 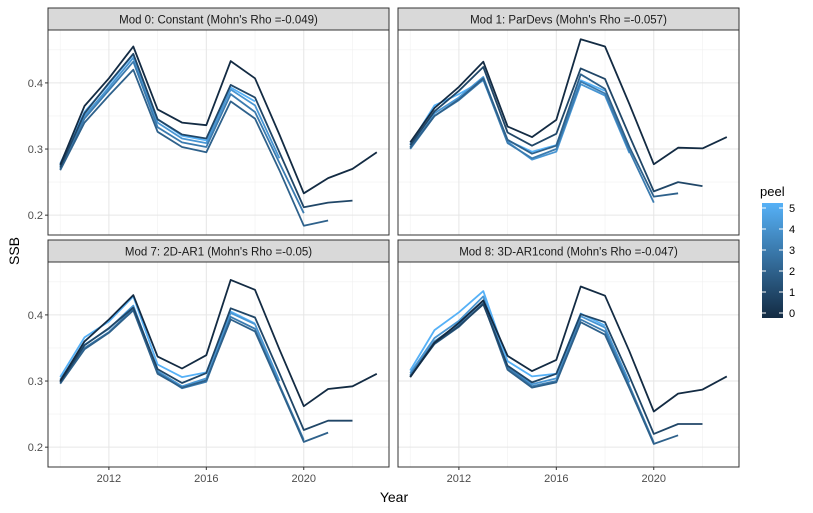 I want to click on legend-tick-label: 4, so click(x=792, y=230).